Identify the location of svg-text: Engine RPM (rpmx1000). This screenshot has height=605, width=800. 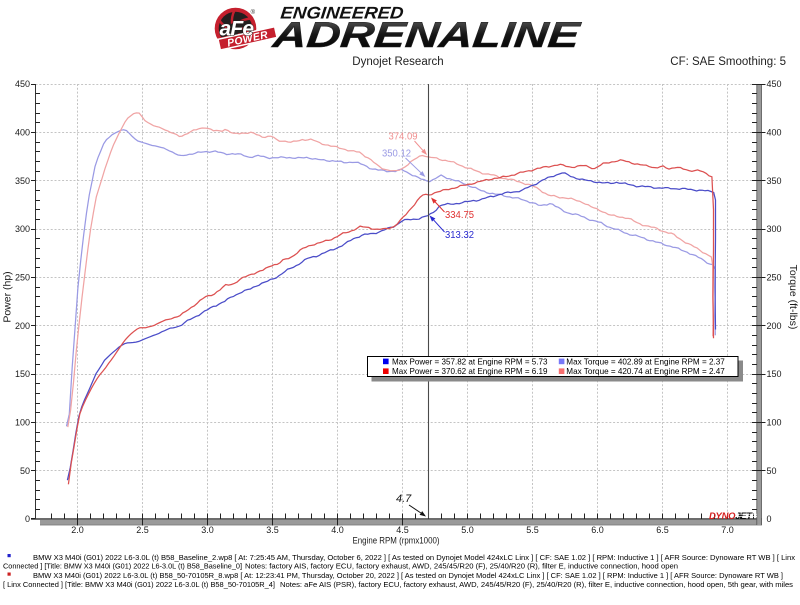
(396, 541).